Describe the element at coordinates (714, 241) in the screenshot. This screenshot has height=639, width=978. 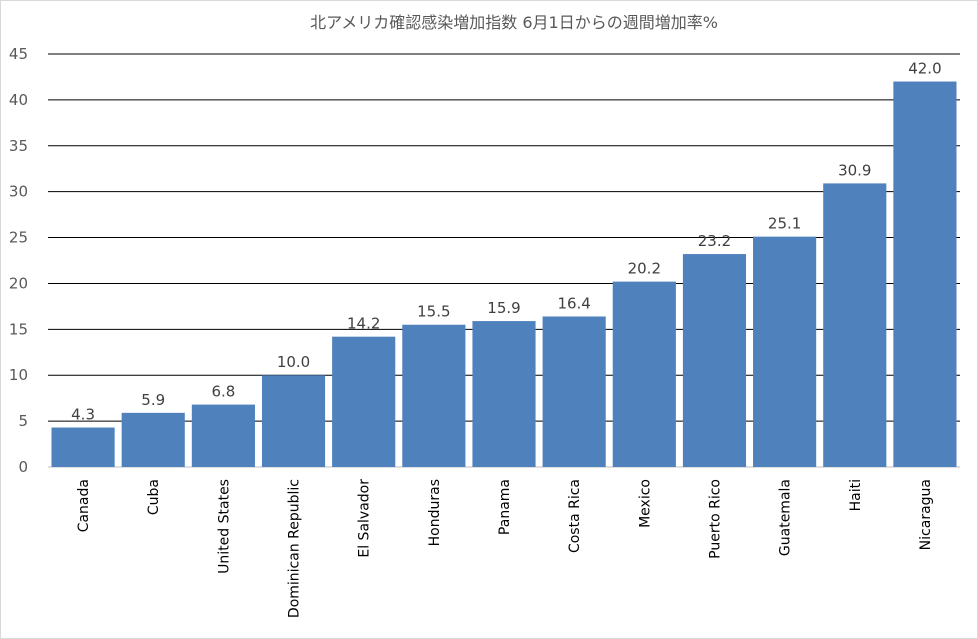
I see `data-label: 23.2` at that location.